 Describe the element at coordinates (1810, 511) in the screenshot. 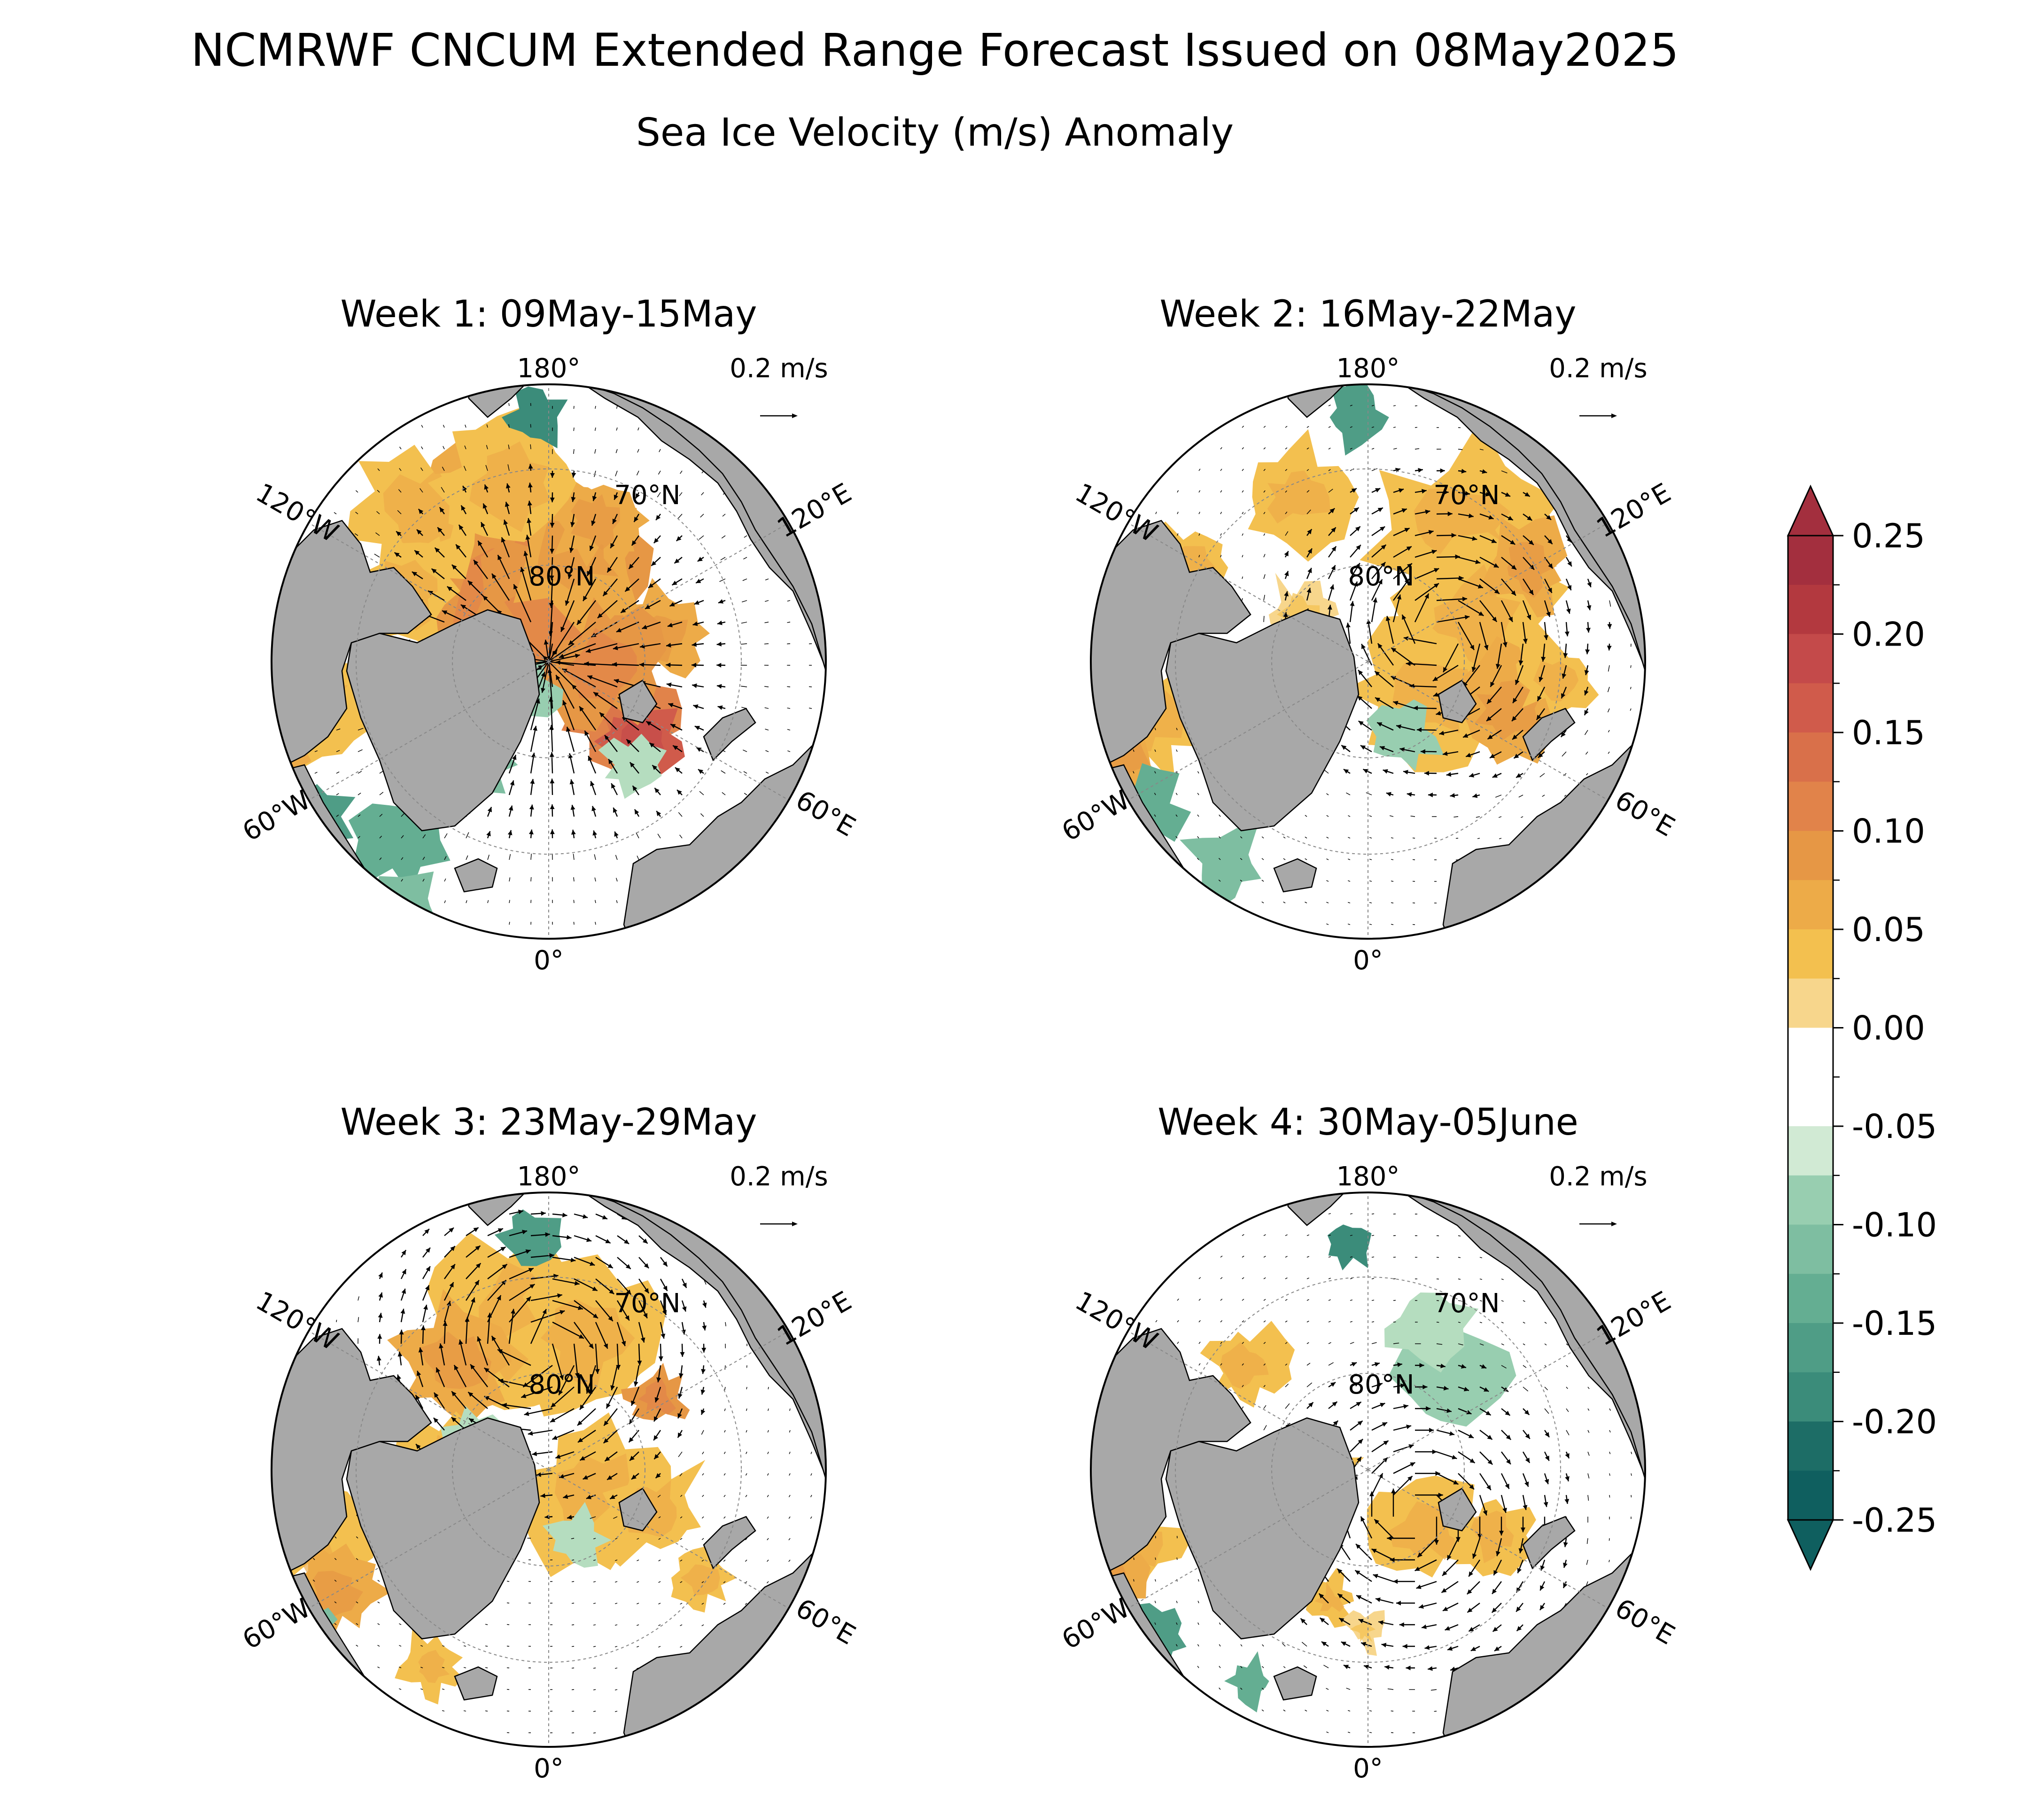

I see `colorbar-extend-max` at that location.